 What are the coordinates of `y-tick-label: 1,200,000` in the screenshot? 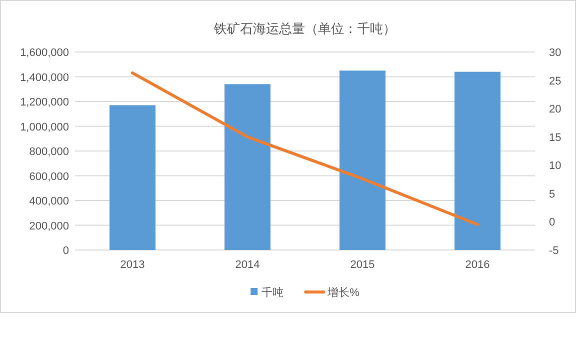 It's located at (44, 102).